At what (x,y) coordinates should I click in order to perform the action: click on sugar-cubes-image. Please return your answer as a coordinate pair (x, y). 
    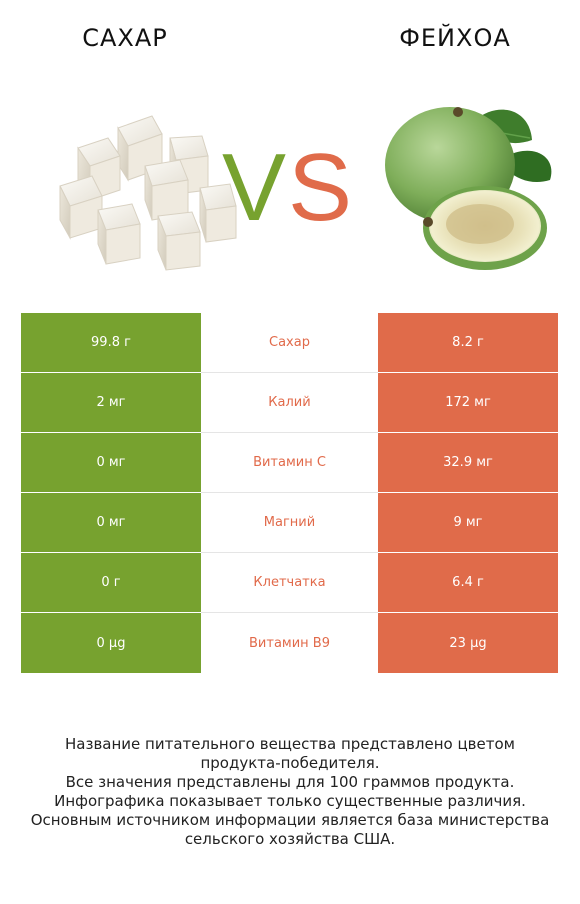
    Looking at the image, I should click on (148, 193).